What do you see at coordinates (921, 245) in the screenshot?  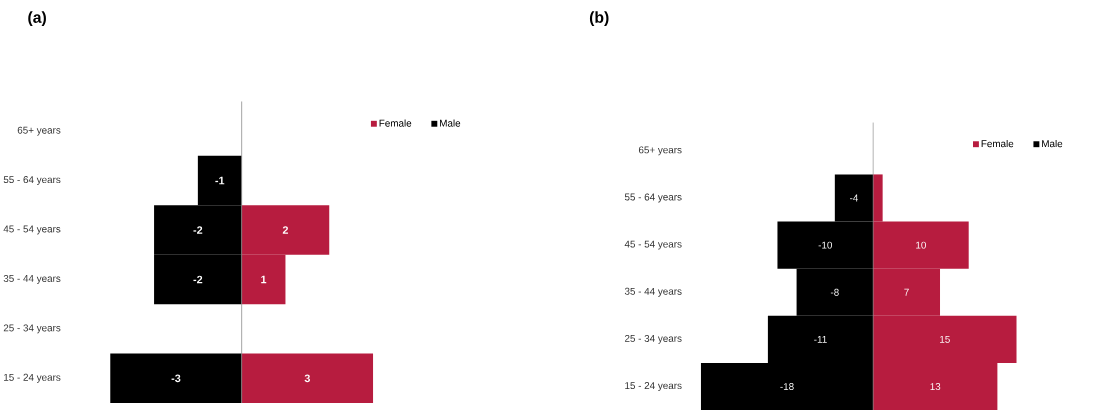 I see `data-label: 10` at bounding box center [921, 245].